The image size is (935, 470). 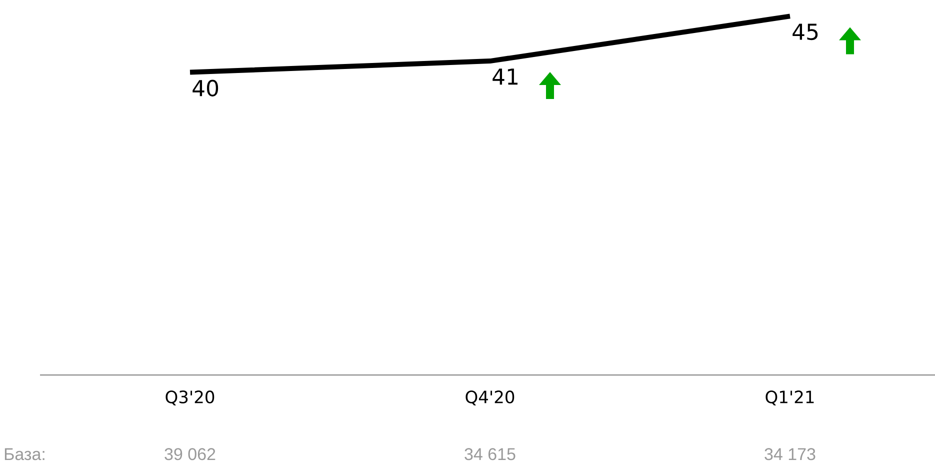 What do you see at coordinates (205, 88) in the screenshot?
I see `data-label: 40` at bounding box center [205, 88].